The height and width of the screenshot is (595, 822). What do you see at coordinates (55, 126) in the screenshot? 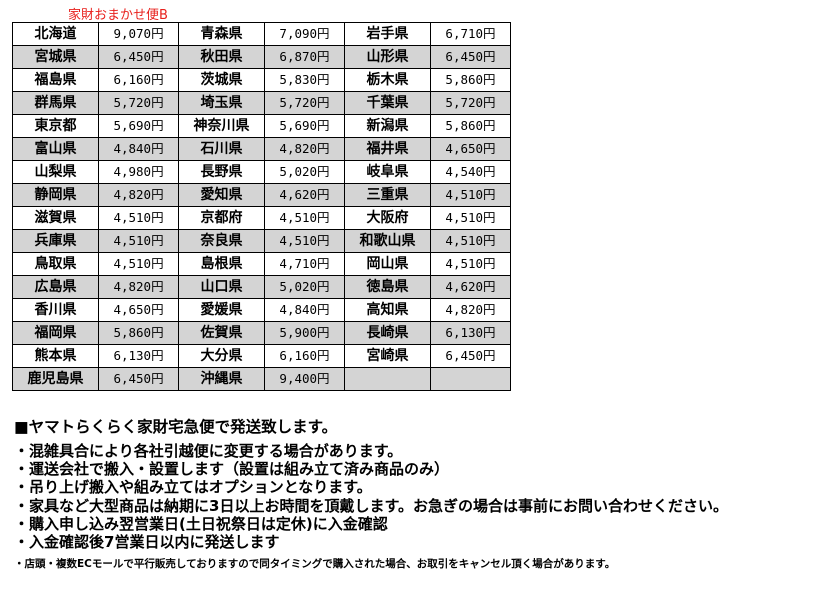
I see `prefecture-cell: 東京都` at bounding box center [55, 126].